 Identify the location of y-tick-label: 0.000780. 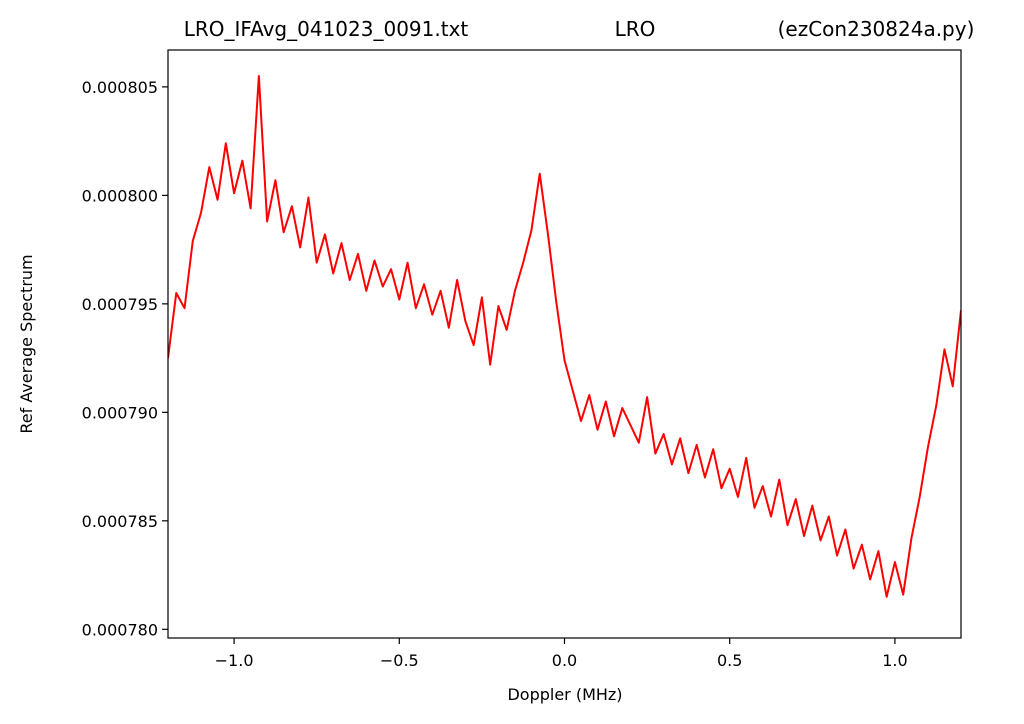
(120, 629).